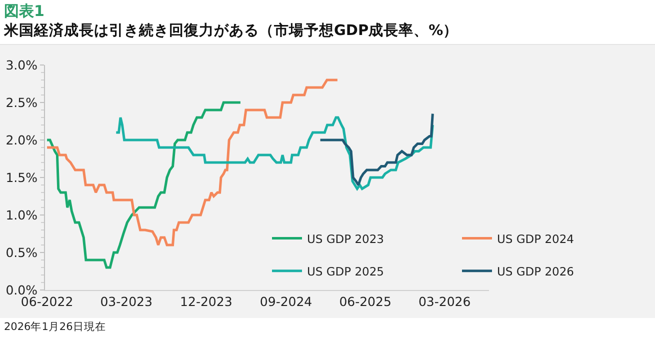 This screenshot has width=655, height=337. What do you see at coordinates (22, 177) in the screenshot?
I see `y-tick-label: 1.5%` at bounding box center [22, 177].